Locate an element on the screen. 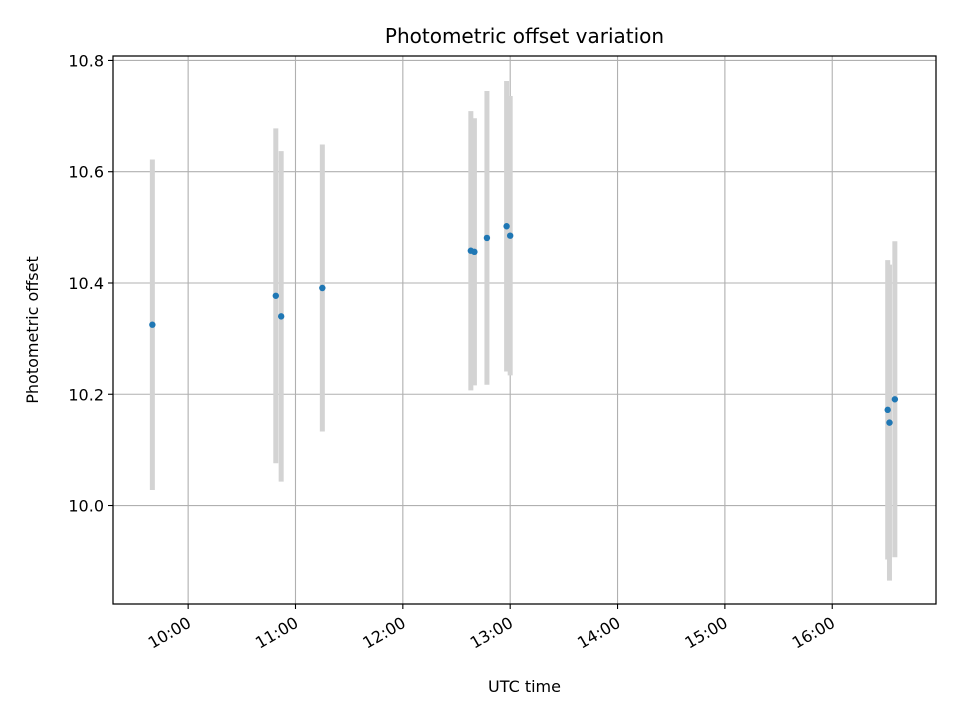  y-tick-label: 10.0 is located at coordinates (86, 506).